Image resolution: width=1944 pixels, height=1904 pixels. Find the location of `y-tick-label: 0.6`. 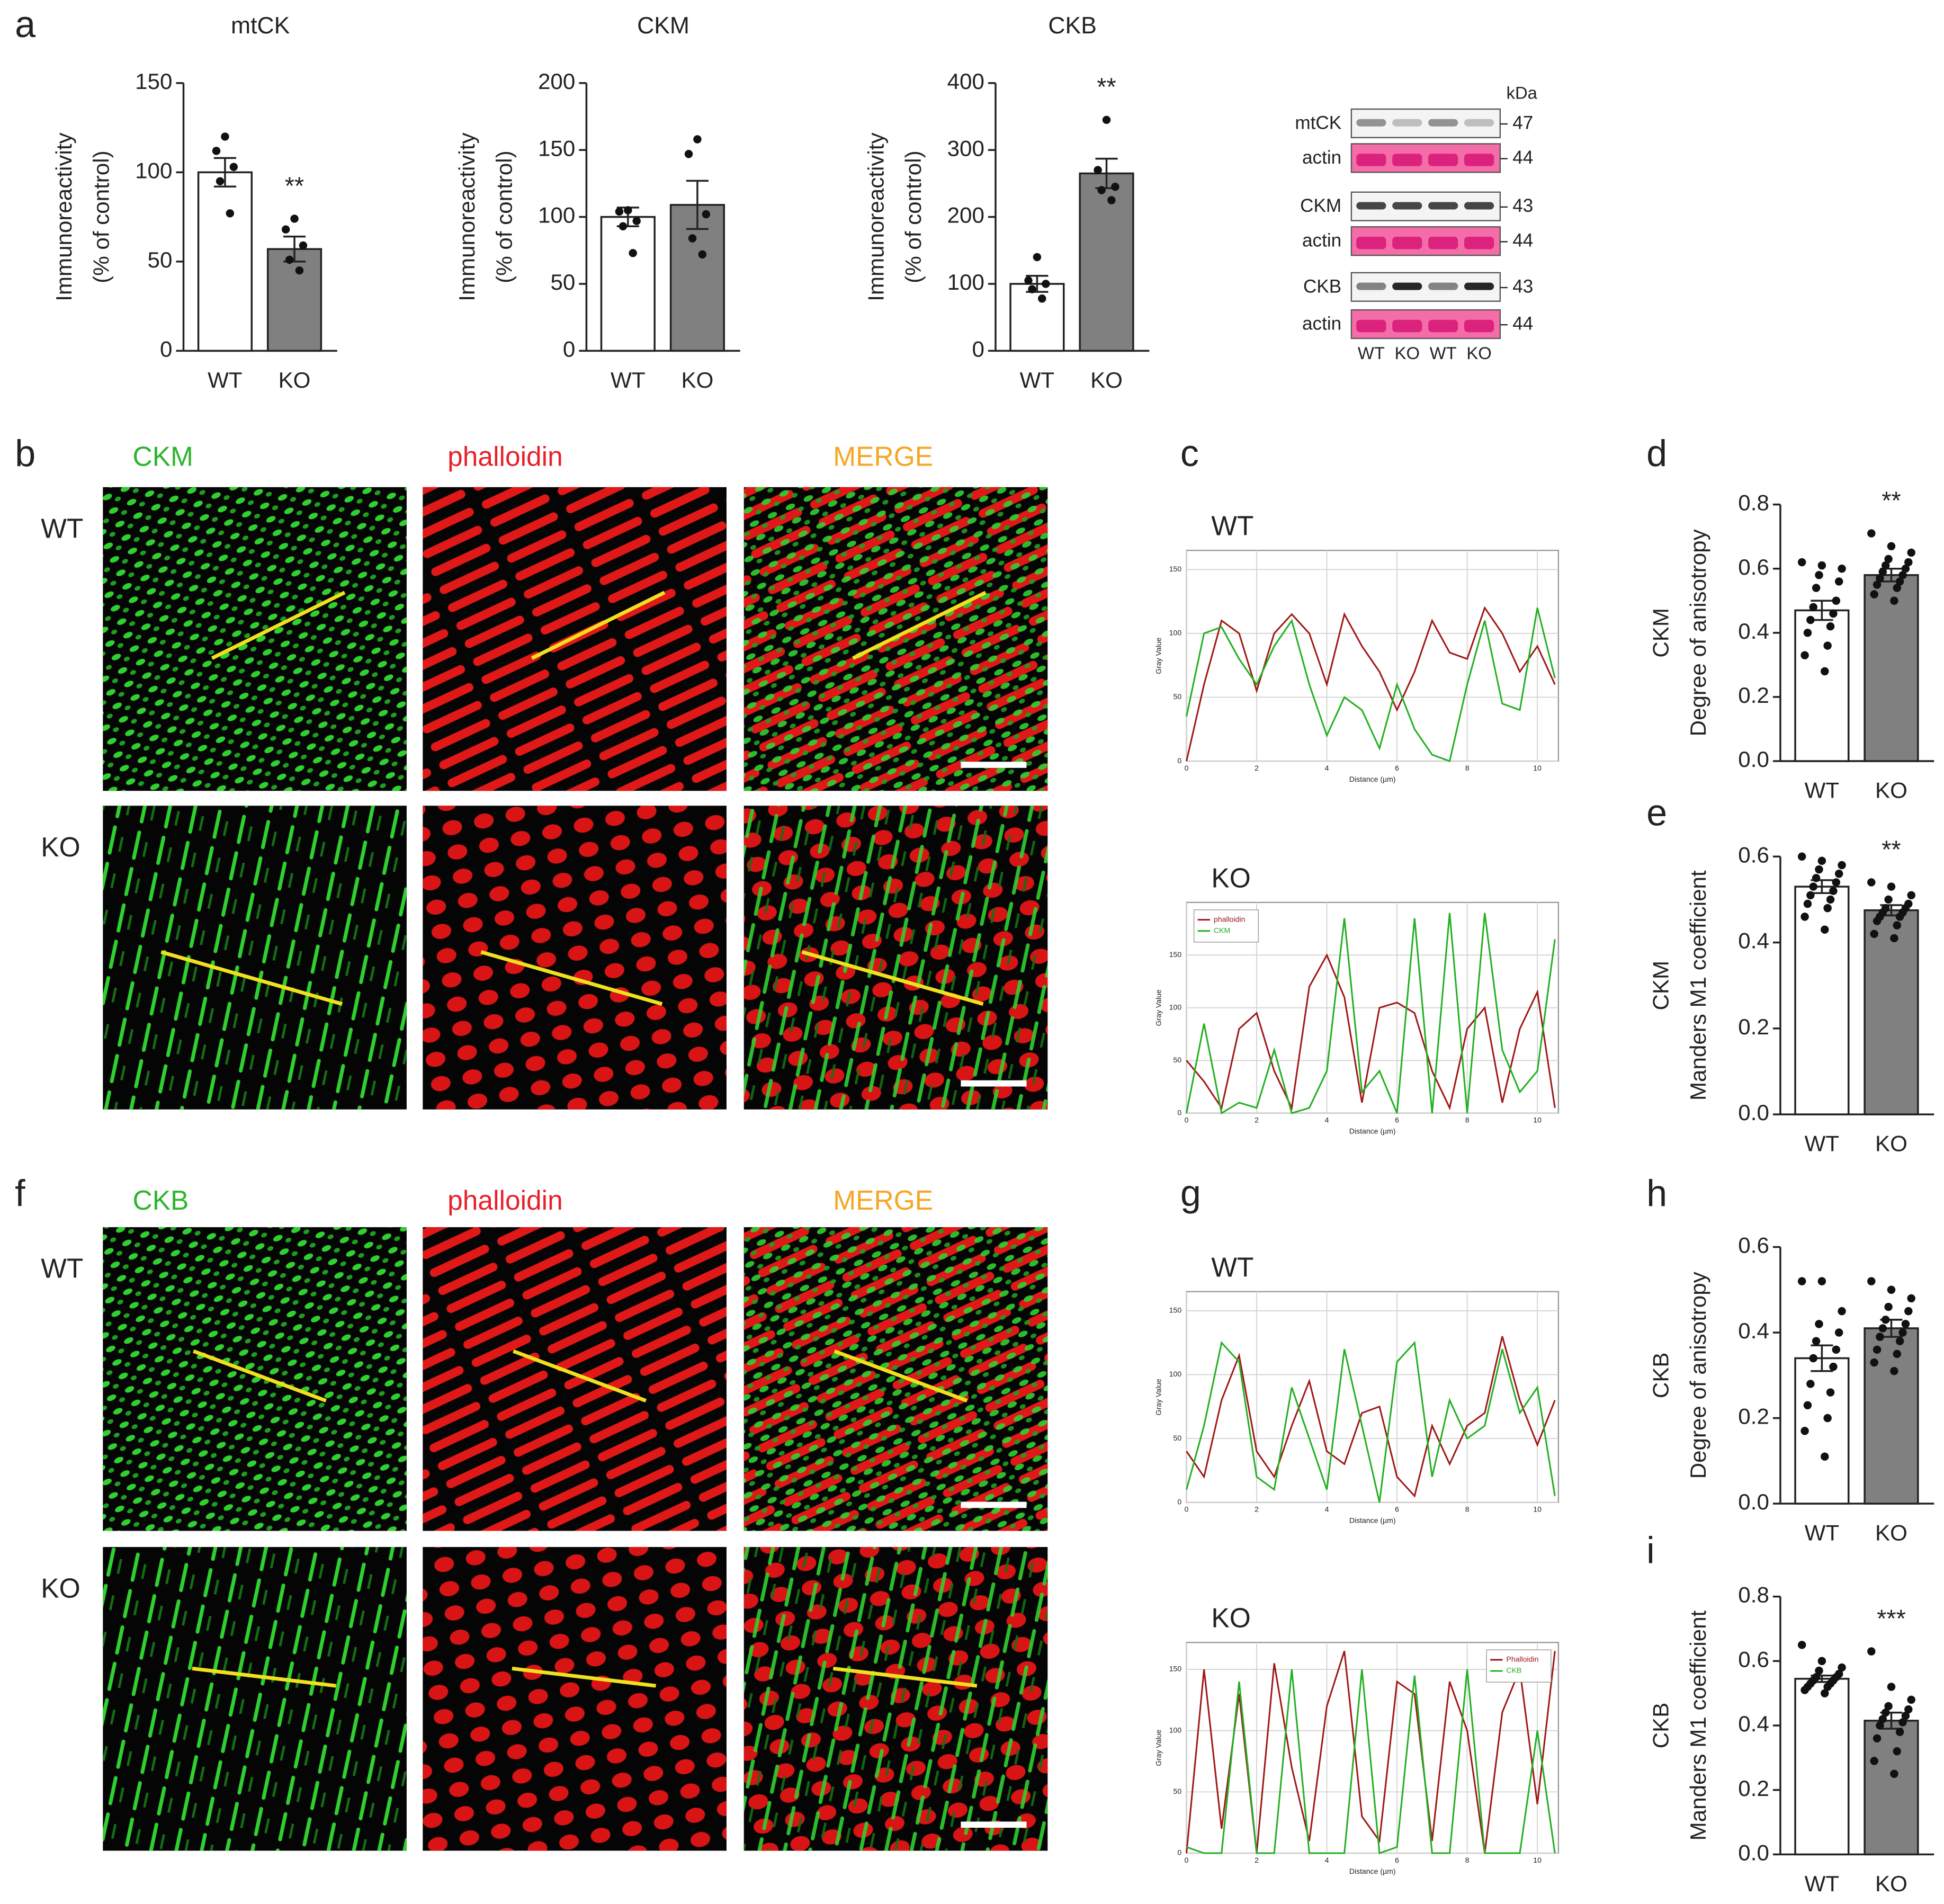

y-tick-label: 0.6 is located at coordinates (1753, 567).